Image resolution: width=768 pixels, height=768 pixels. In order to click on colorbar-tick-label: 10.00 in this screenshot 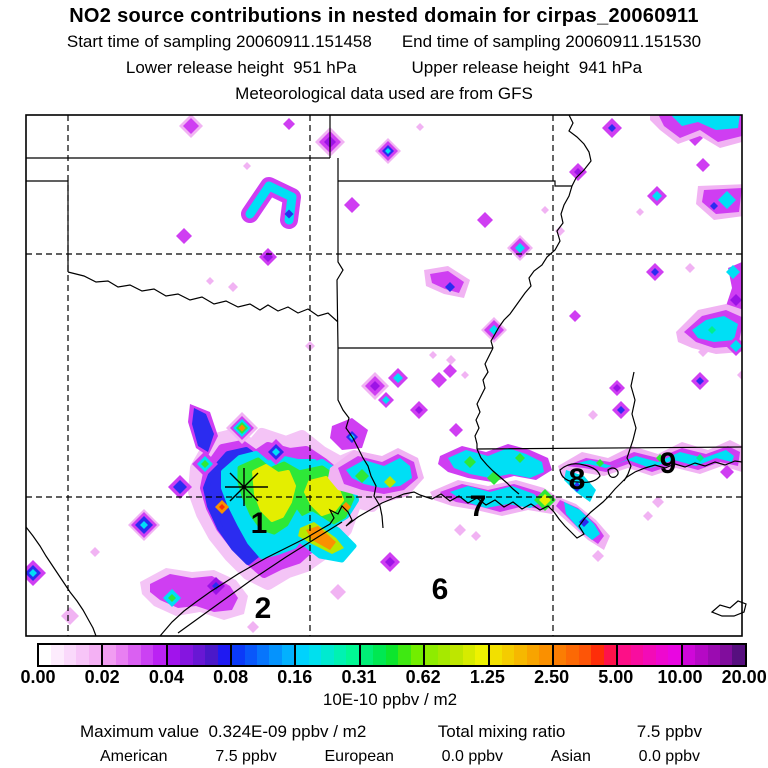, I will do `click(680, 677)`.